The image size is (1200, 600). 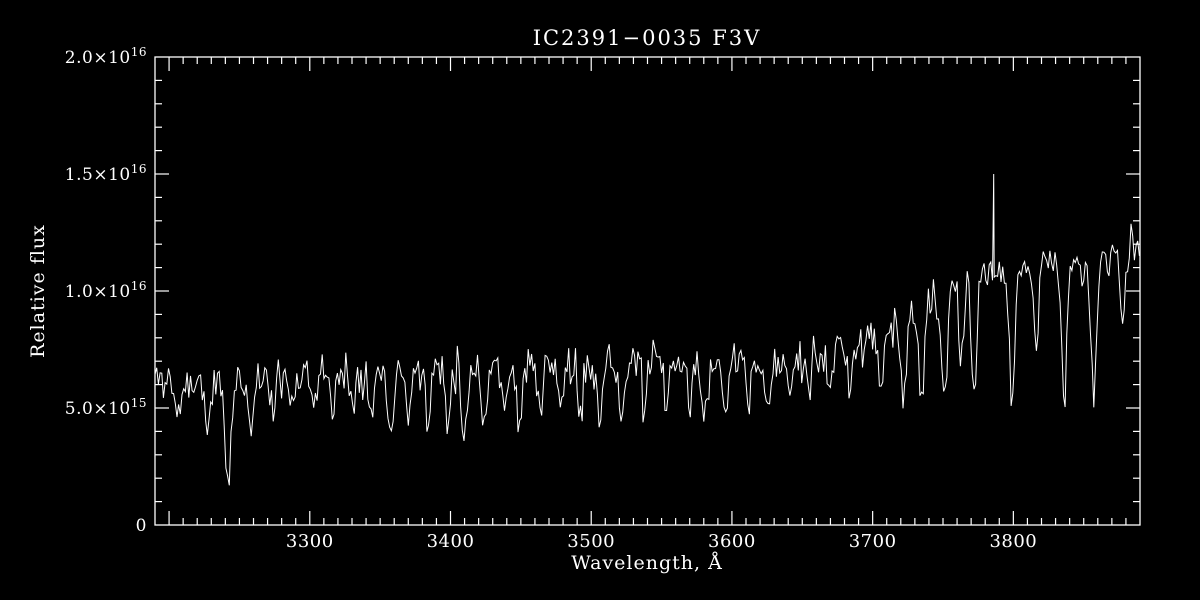 What do you see at coordinates (873, 541) in the screenshot?
I see `x-tick-label: 3700` at bounding box center [873, 541].